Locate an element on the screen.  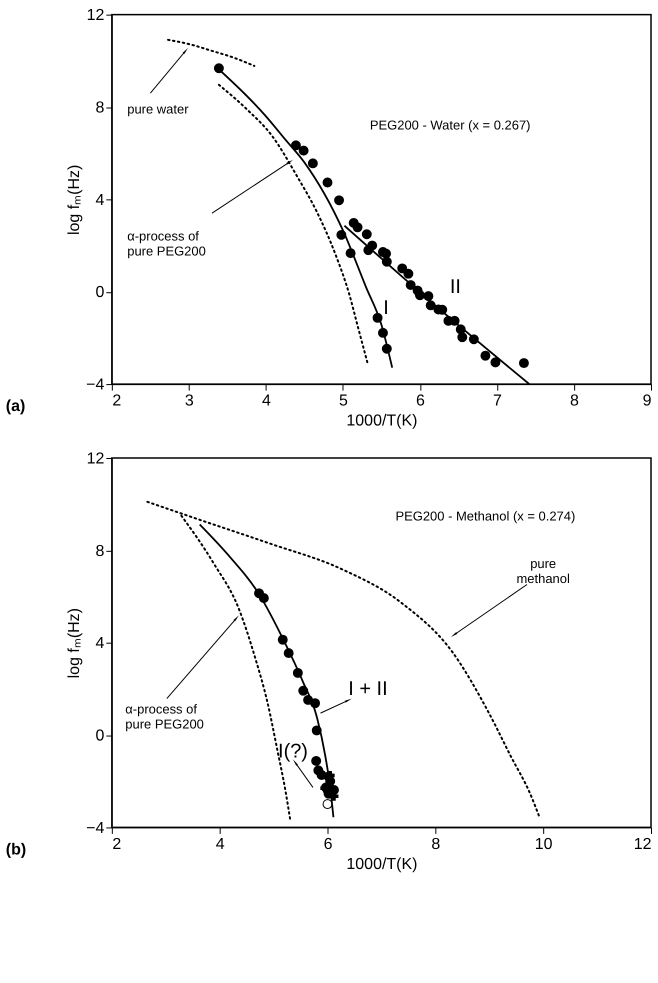
x-tick-label: 9 is located at coordinates (647, 401).